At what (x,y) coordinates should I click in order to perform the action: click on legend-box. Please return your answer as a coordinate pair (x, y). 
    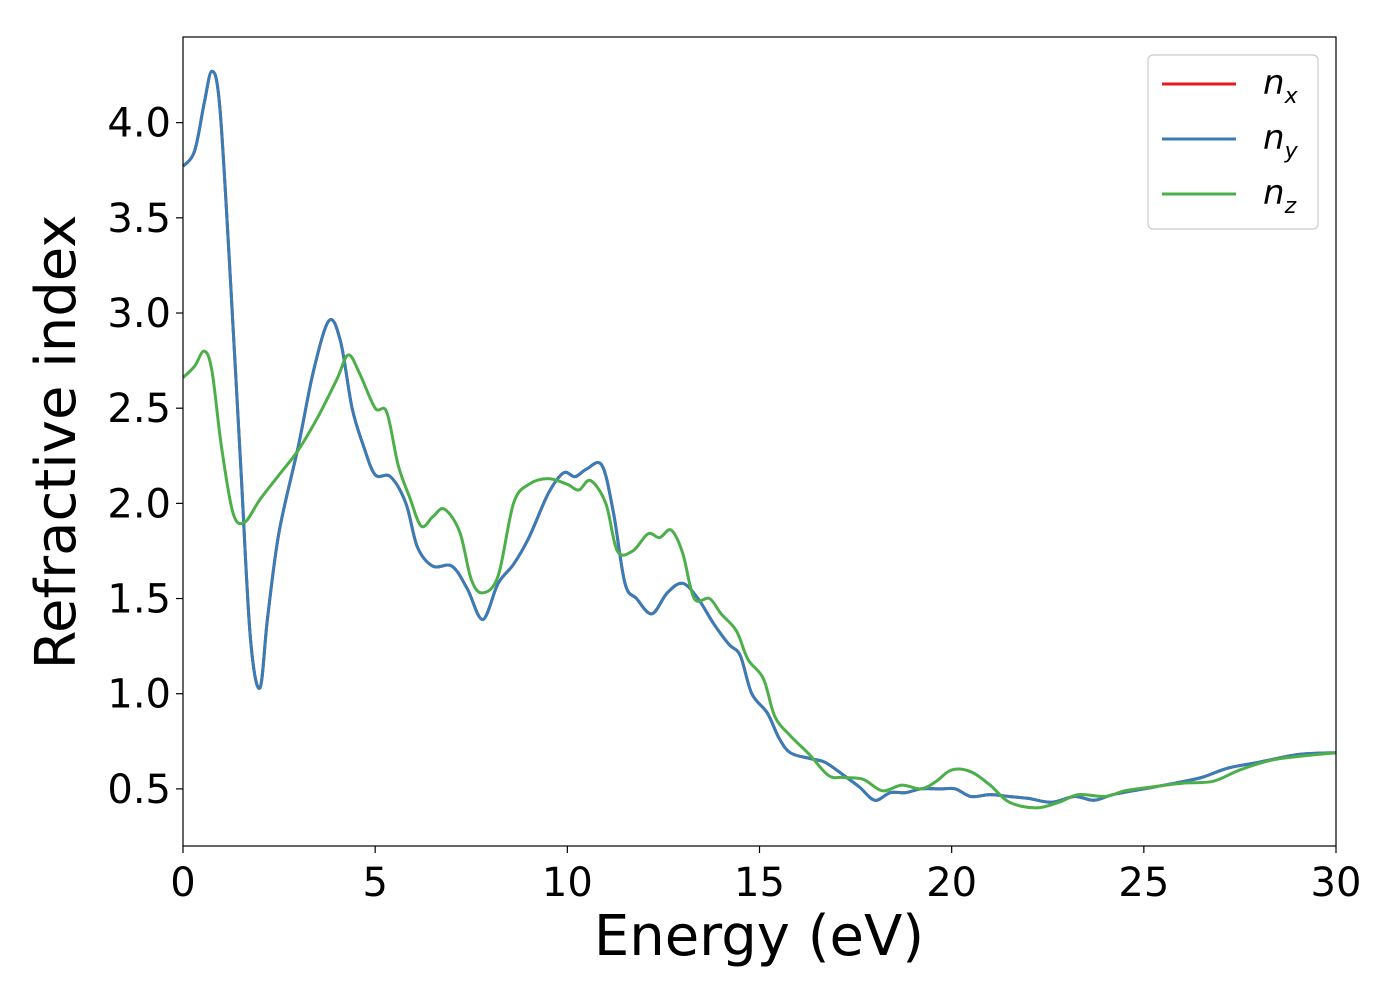
    Looking at the image, I should click on (1233, 142).